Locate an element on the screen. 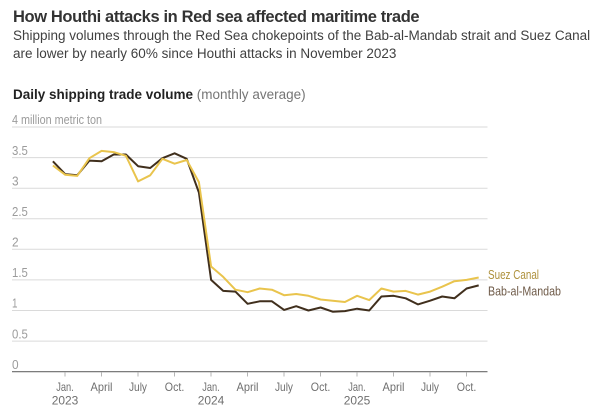 The height and width of the screenshot is (419, 600). svg-text: 0.5 is located at coordinates (20, 334).